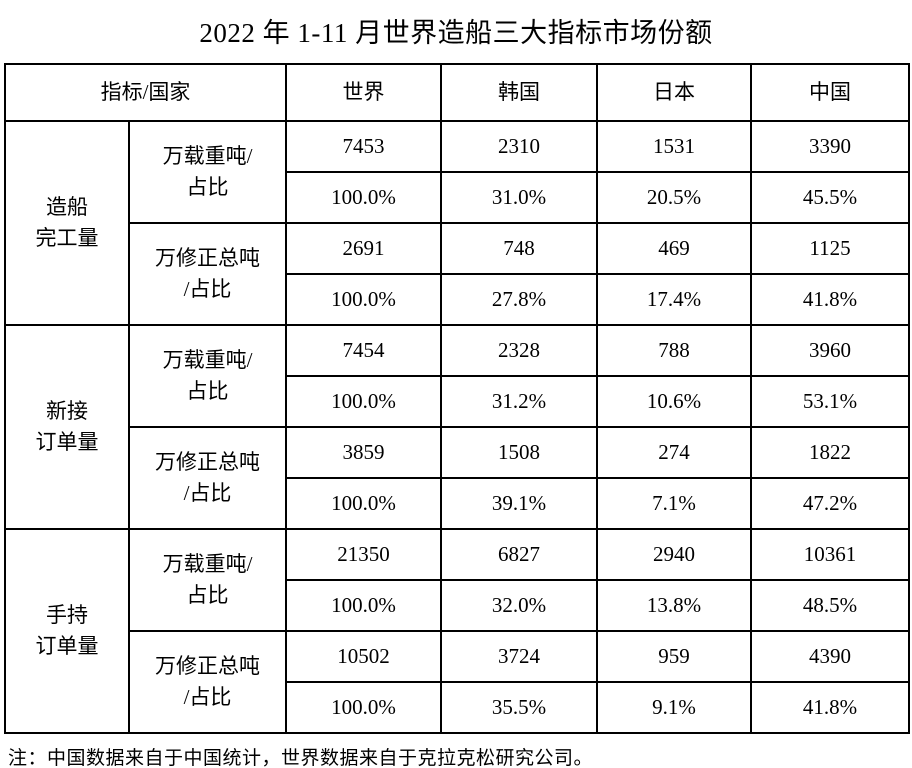 Image resolution: width=912 pixels, height=768 pixels. I want to click on table-row: 万修正总吨 /占比 10502 3724 959 4390, so click(457, 682).